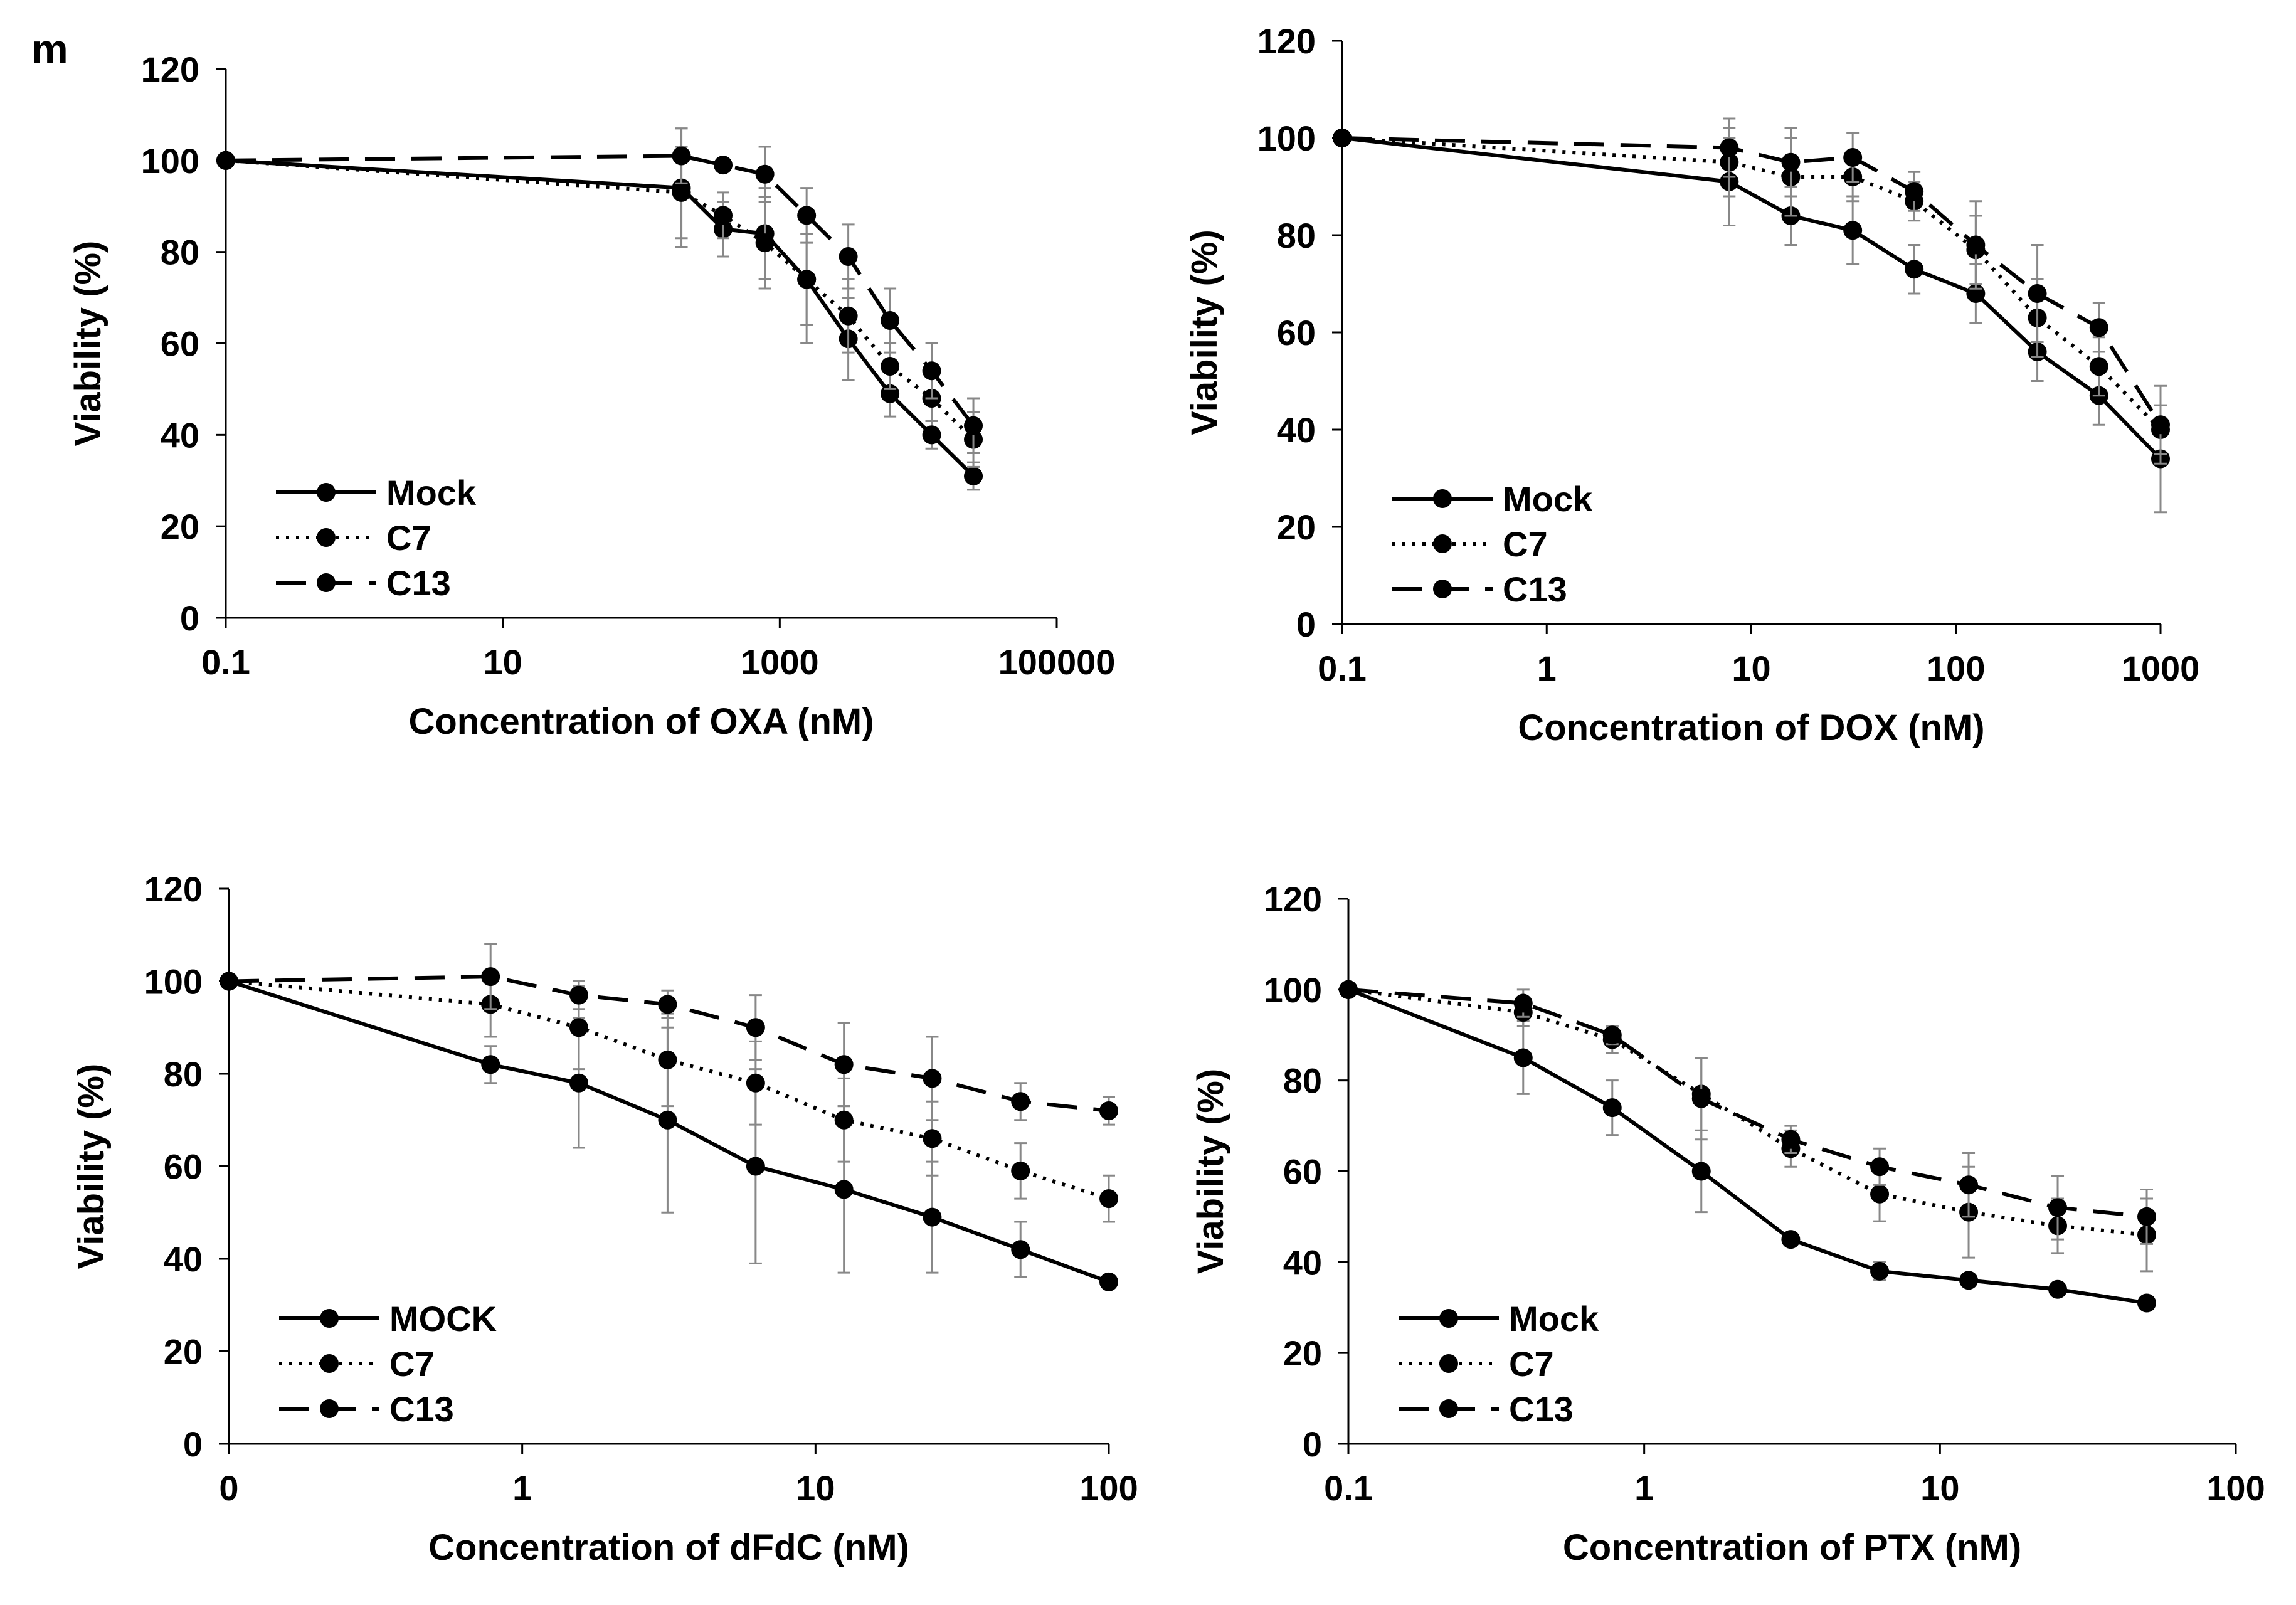 The image size is (2296, 1605). Describe the element at coordinates (49, 49) in the screenshot. I see `panel-label: m` at that location.